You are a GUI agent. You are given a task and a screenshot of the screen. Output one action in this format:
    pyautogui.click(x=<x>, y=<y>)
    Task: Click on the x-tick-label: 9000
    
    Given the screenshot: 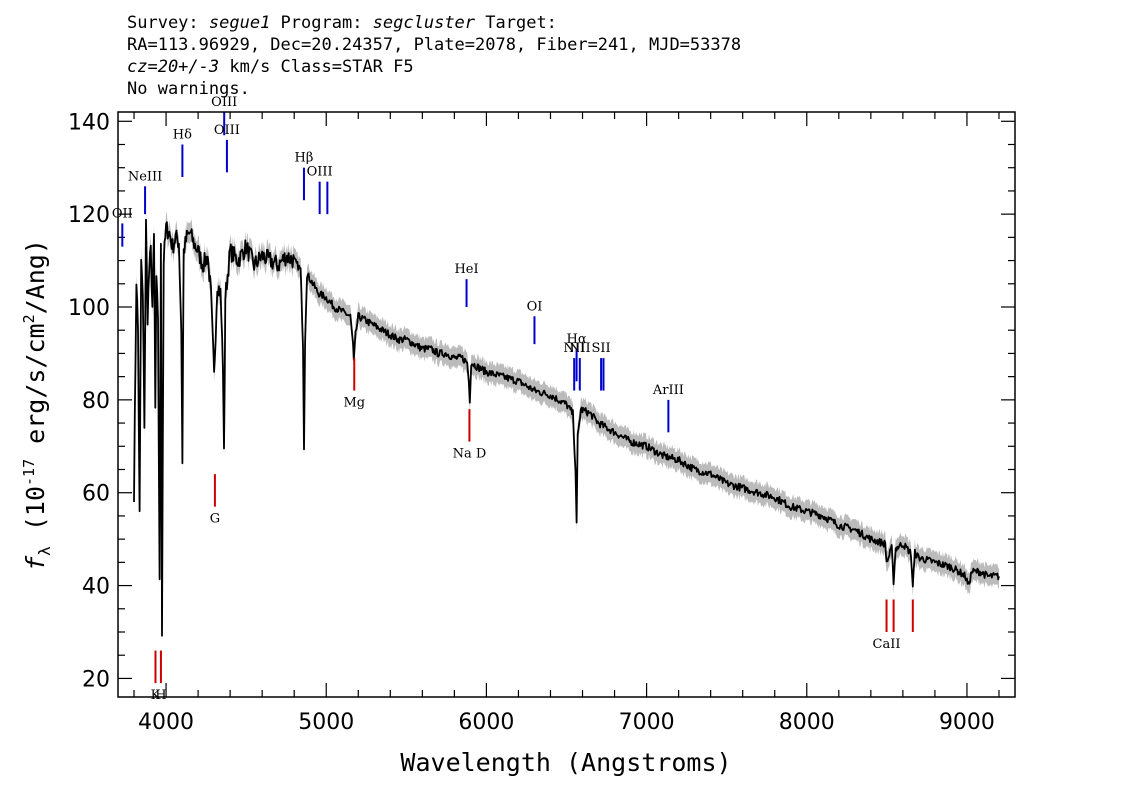 What is the action you would take?
    pyautogui.click(x=967, y=722)
    